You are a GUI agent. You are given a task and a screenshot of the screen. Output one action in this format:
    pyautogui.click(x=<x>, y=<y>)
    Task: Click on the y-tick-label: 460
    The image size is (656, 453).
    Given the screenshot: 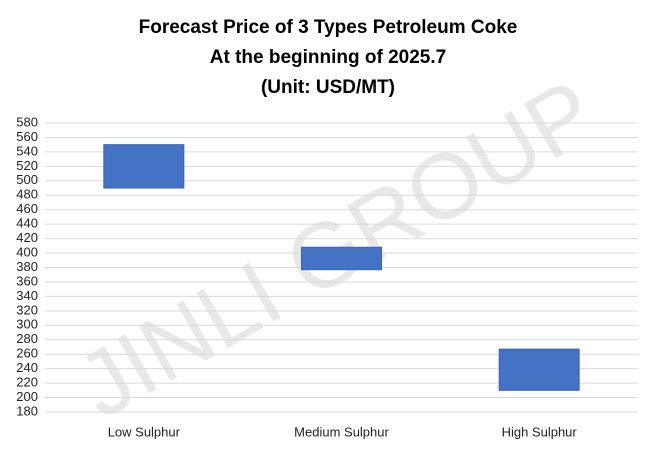 What is the action you would take?
    pyautogui.click(x=27, y=208)
    